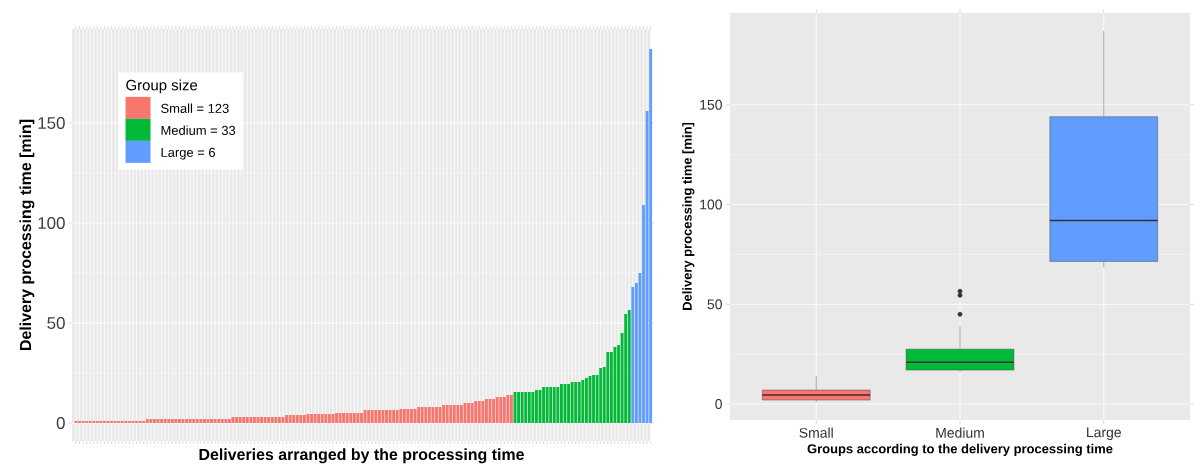 The image size is (1194, 470). I want to click on legend-title: Group size, so click(162, 86).